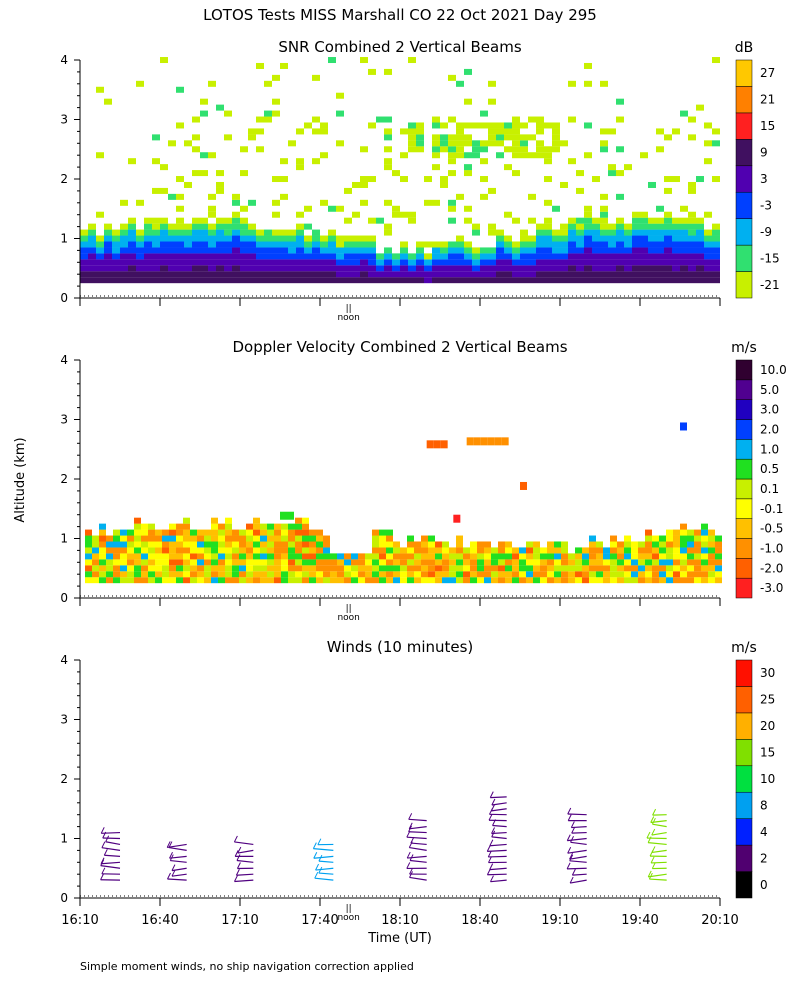  I want to click on wind-barb-flag, so click(568, 837).